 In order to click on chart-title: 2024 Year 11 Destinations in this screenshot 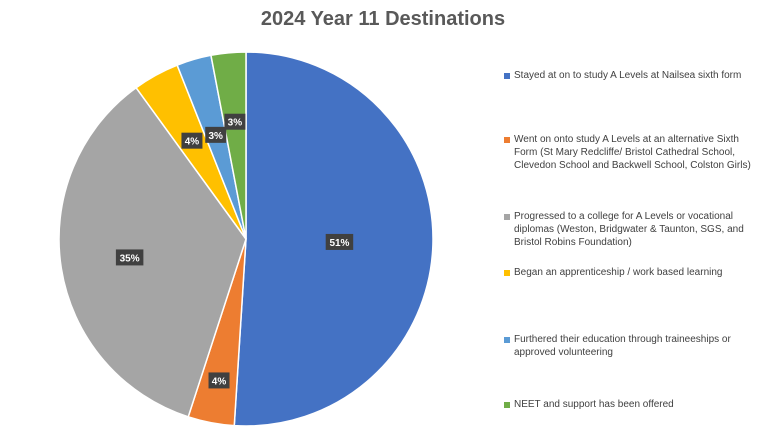, I will do `click(383, 19)`.